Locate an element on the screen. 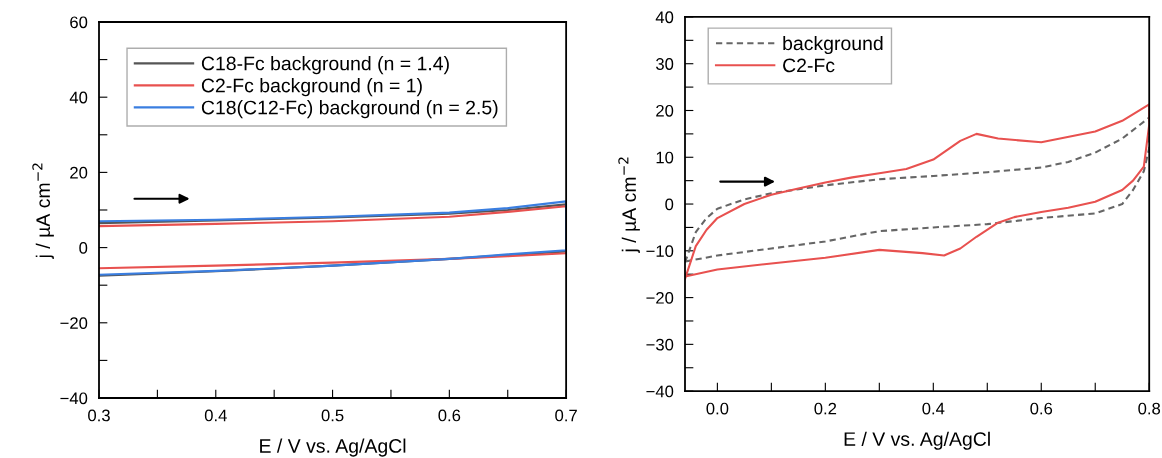  x-tick-label: 0.5 is located at coordinates (332, 415).